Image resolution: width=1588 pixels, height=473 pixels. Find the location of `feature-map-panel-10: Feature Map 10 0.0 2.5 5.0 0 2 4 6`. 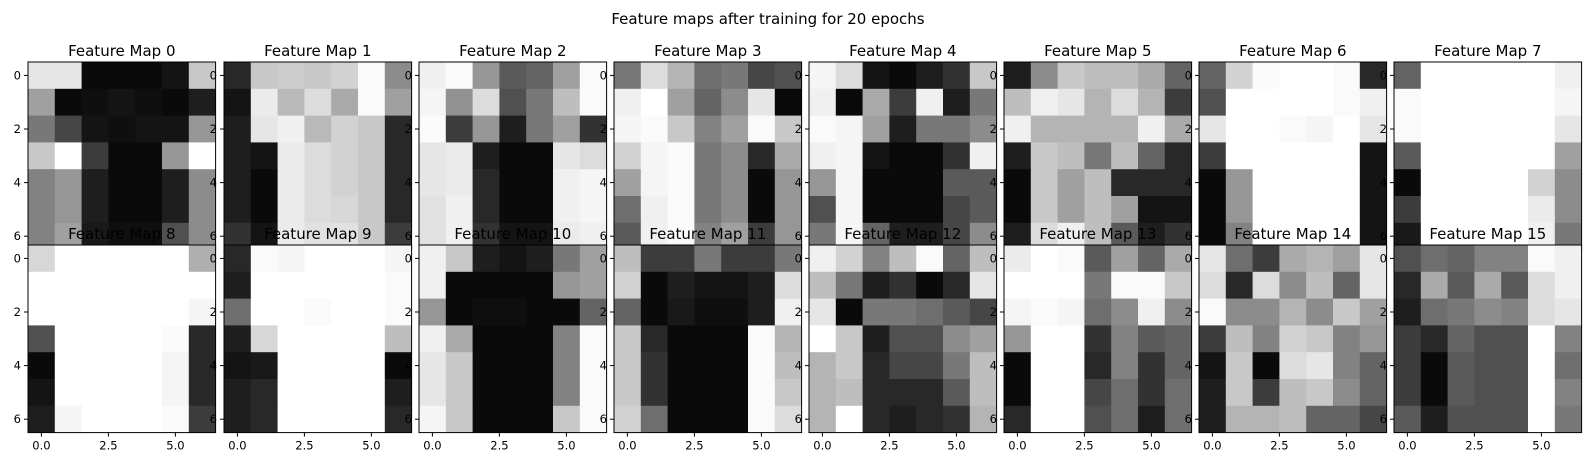

feature-map-panel-10: Feature Map 10 0.0 2.5 5.0 0 2 4 6 is located at coordinates (506, 339).